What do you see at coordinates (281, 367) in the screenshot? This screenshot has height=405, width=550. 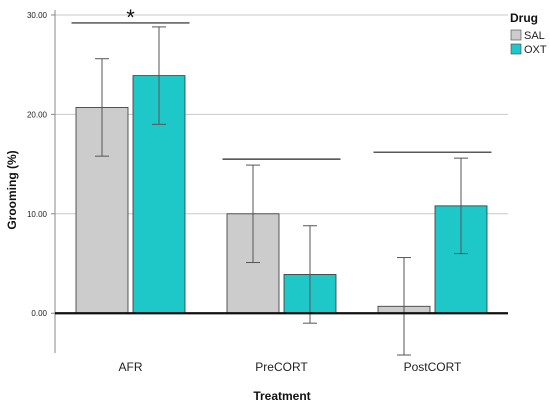 I see `x-tick-label: PreCORT` at bounding box center [281, 367].